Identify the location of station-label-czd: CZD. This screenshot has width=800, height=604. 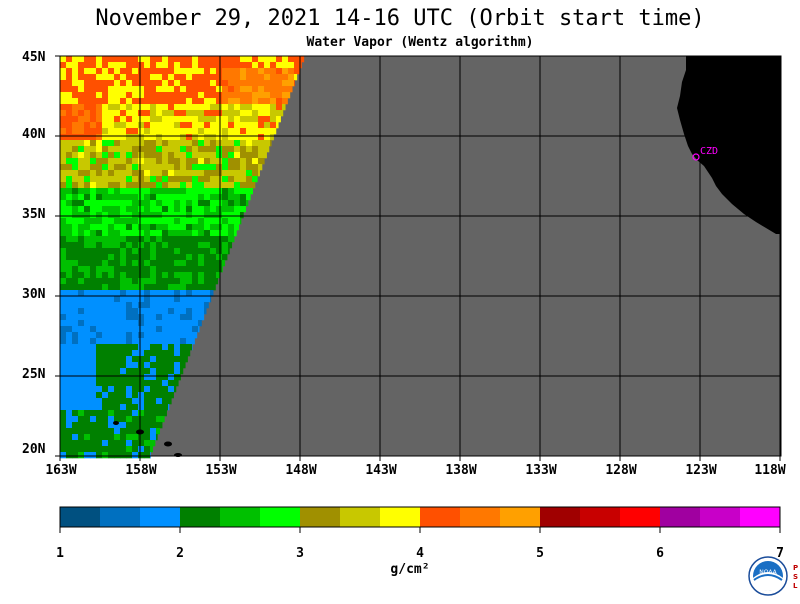
(709, 151).